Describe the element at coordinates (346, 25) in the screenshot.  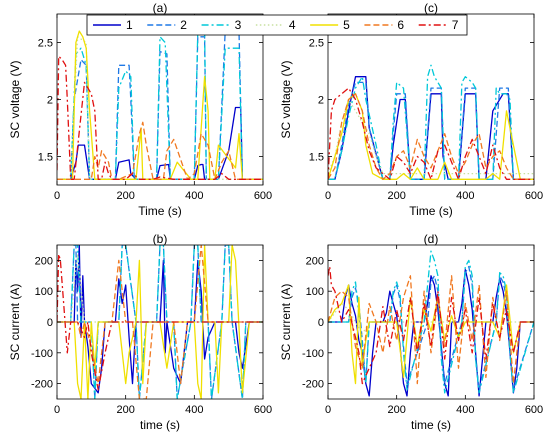
I see `legend-label-5: 5` at that location.